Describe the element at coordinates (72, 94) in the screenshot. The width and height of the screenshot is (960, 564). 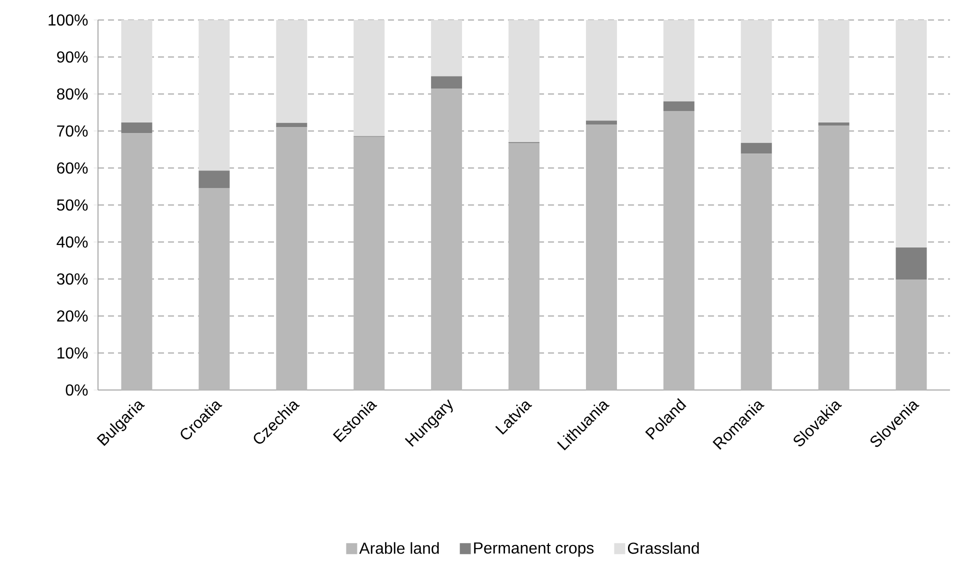
I see `y-tick-label: 80%` at that location.